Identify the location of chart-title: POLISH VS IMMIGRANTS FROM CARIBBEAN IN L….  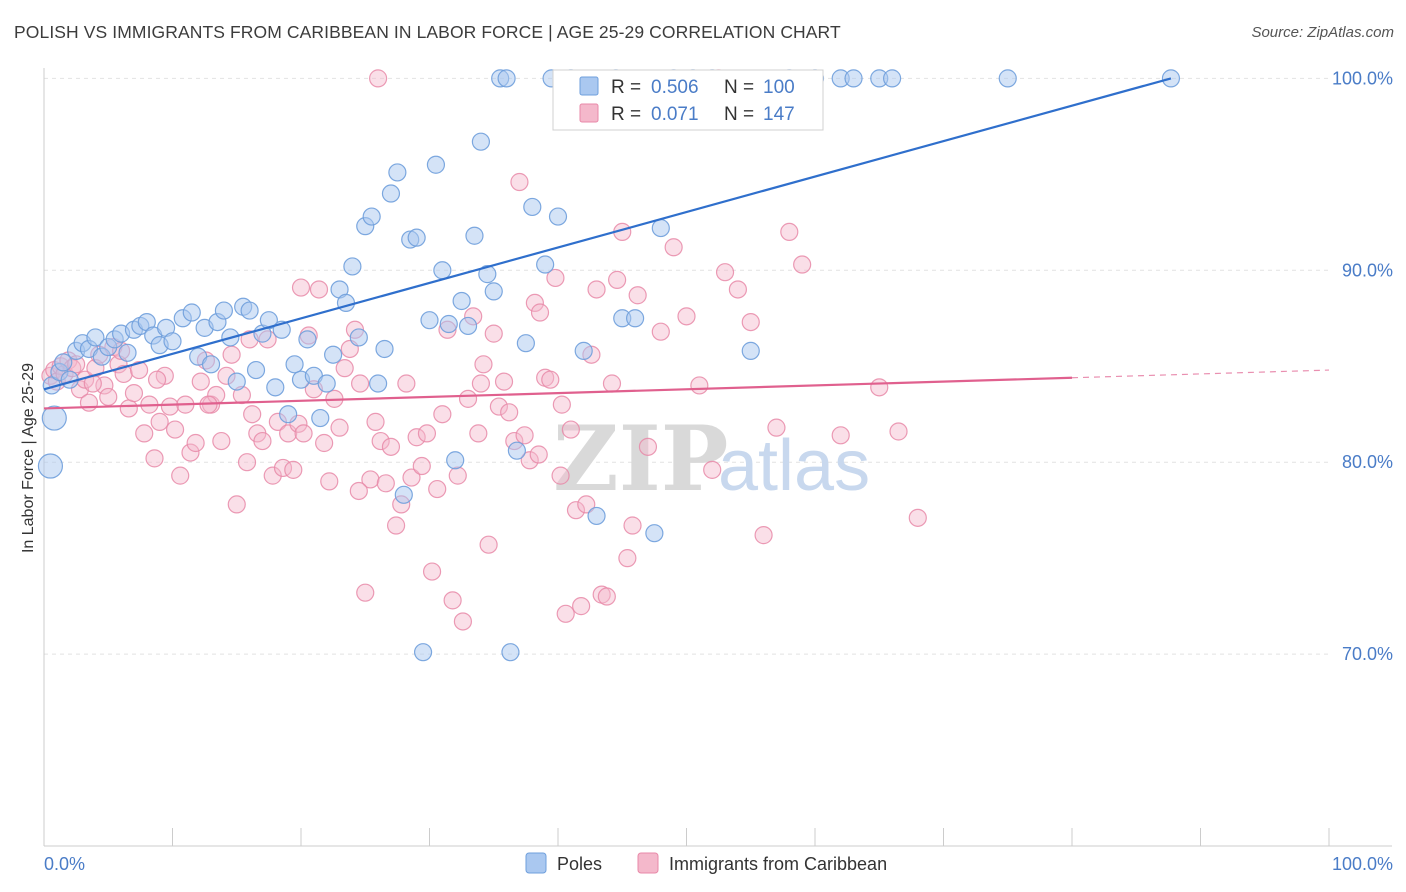
(427, 32).